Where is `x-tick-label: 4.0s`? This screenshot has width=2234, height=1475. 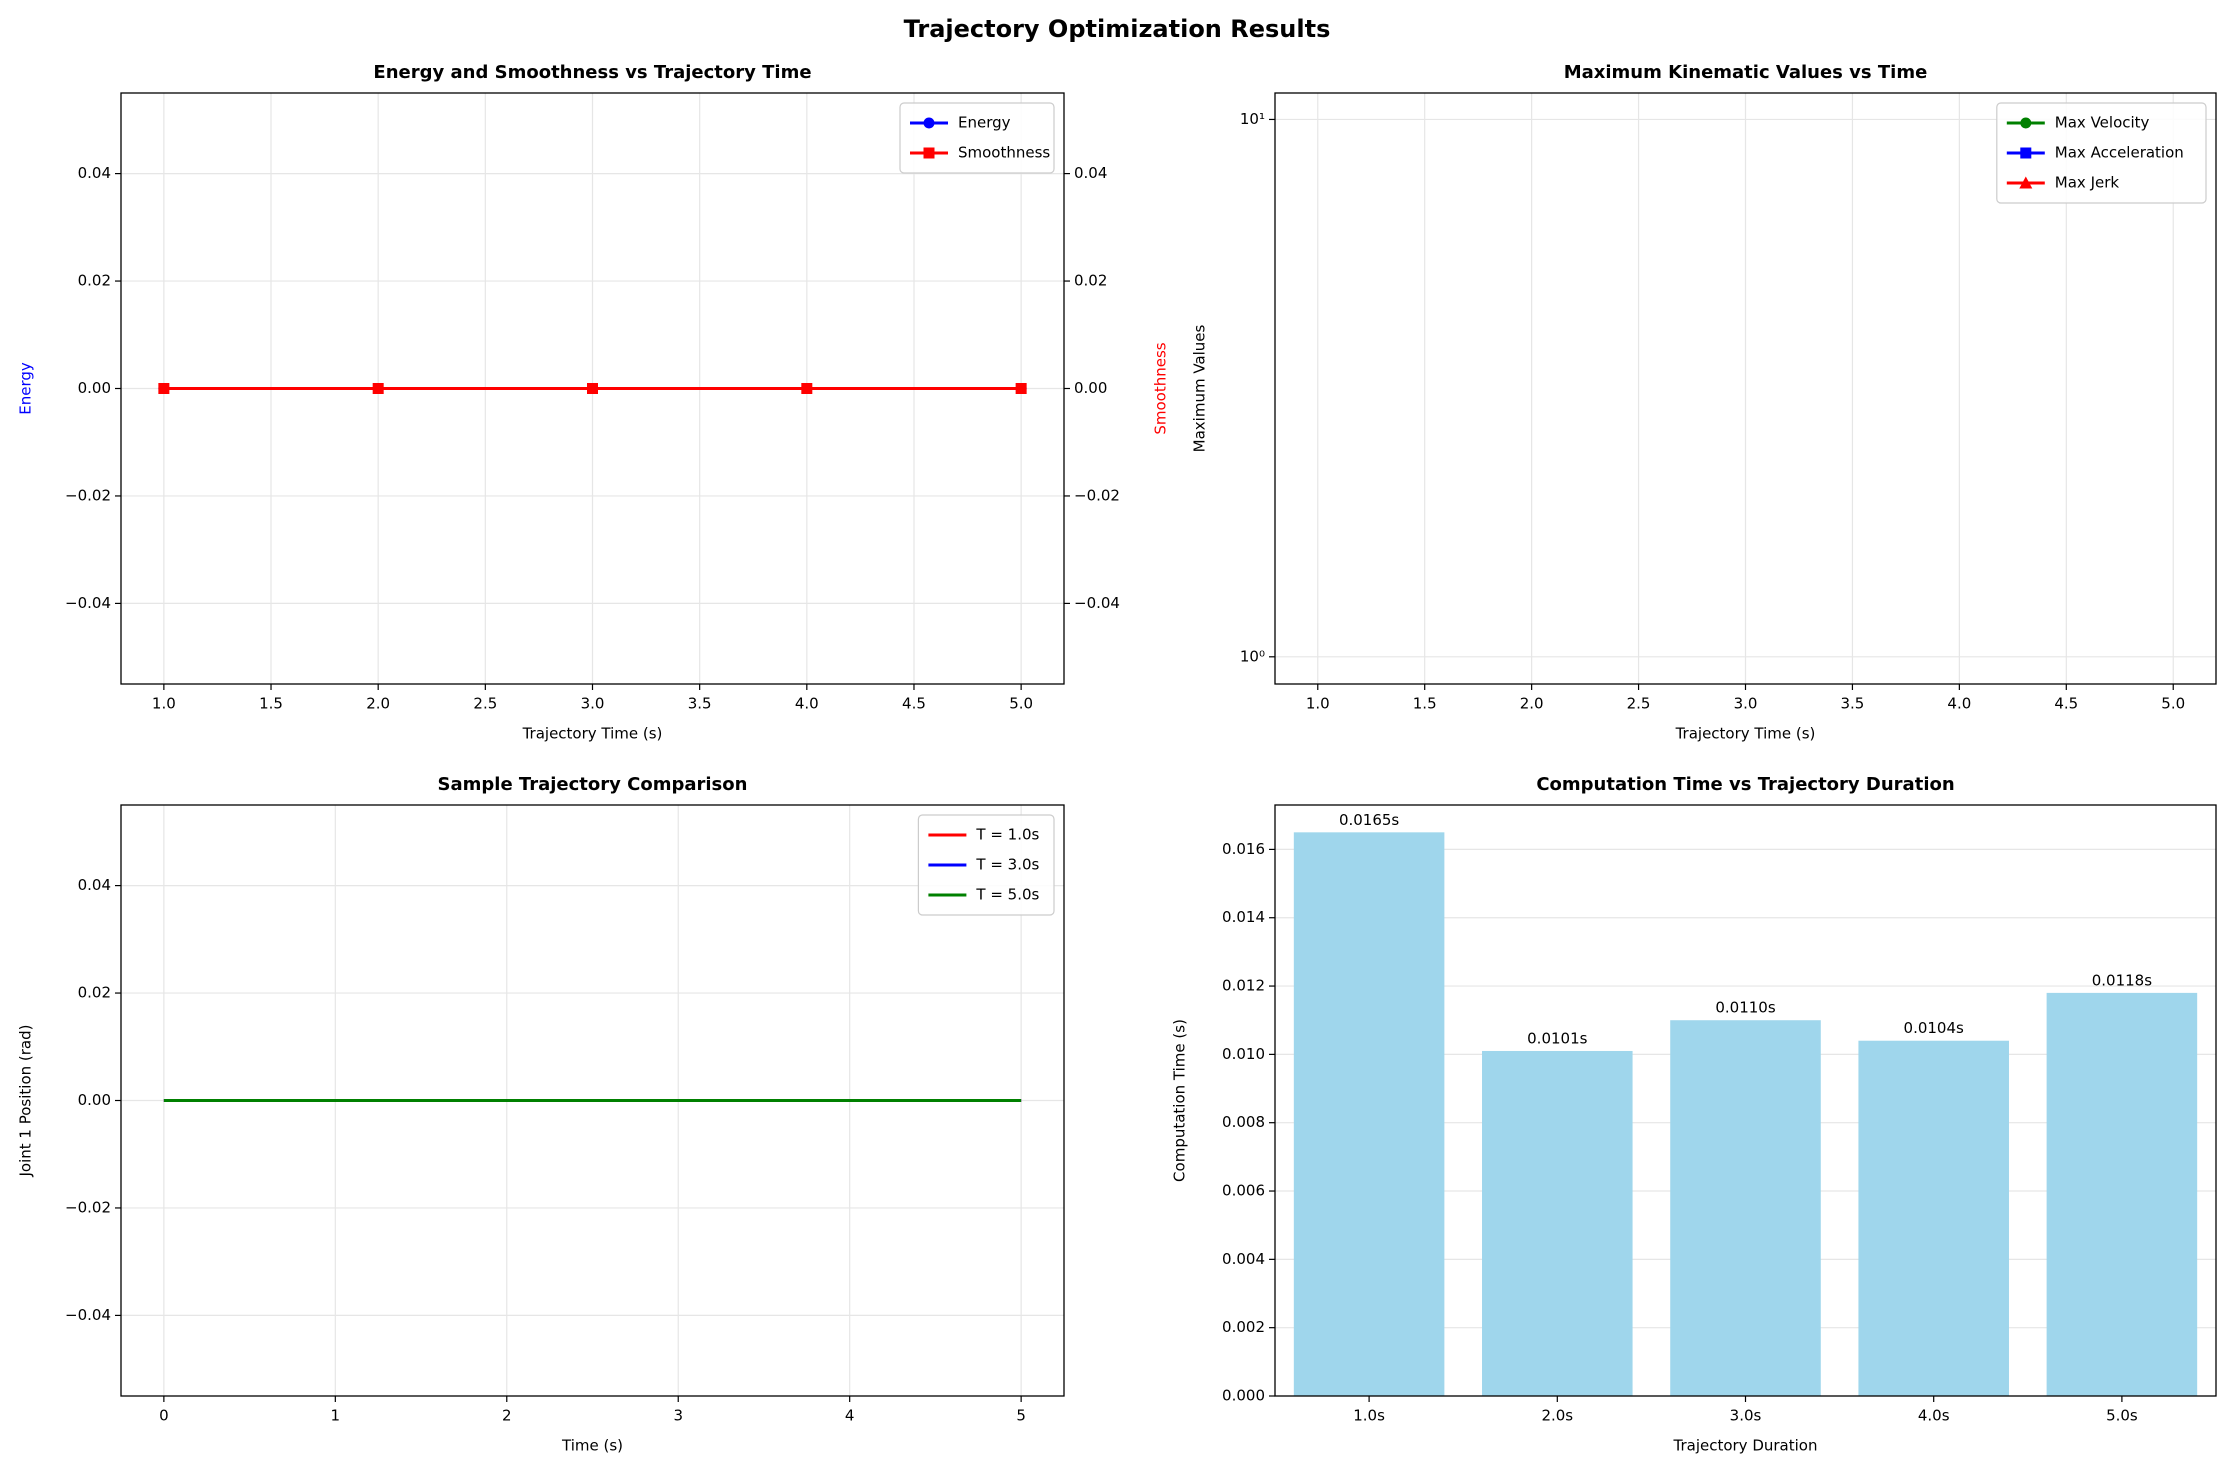 x-tick-label: 4.0s is located at coordinates (1934, 1416).